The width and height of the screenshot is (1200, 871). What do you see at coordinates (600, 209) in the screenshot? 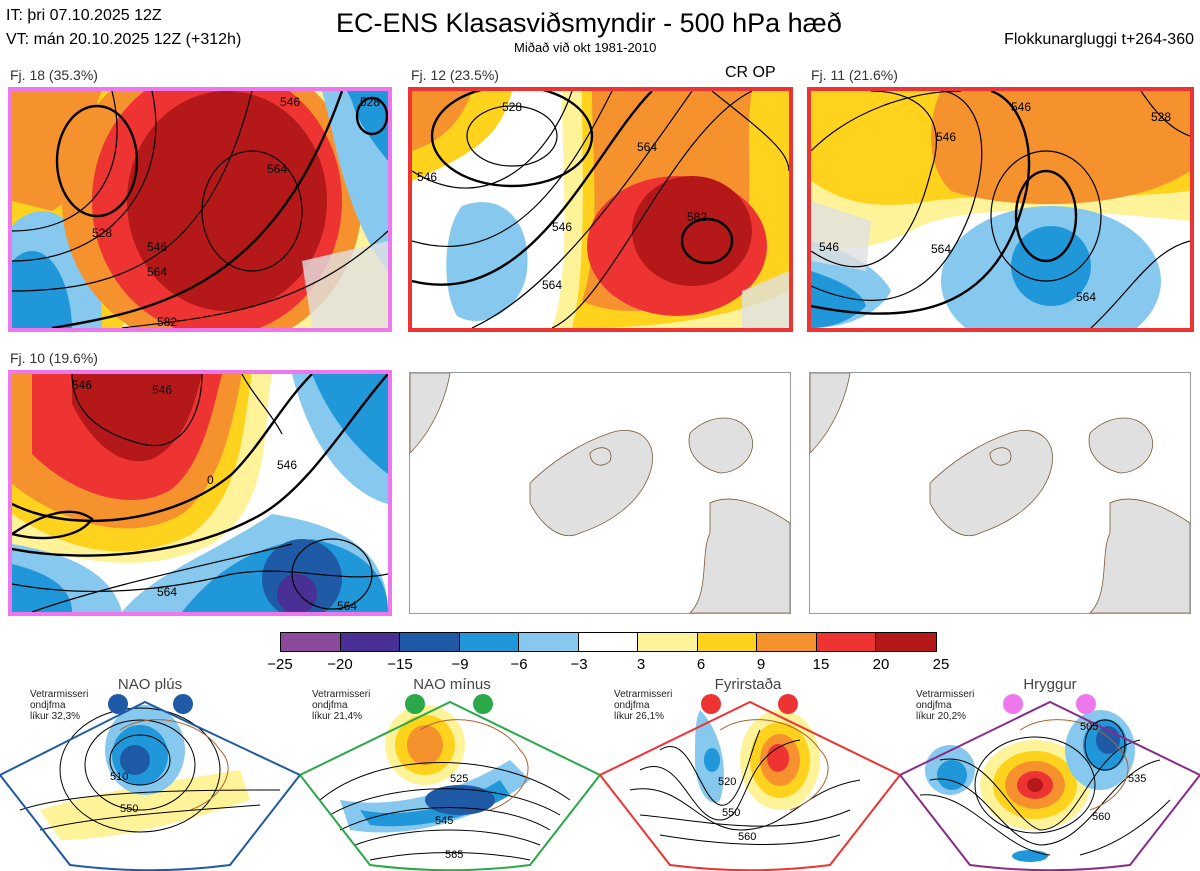
I see `cluster-map-2: 528 546 564 546 564 582` at bounding box center [600, 209].